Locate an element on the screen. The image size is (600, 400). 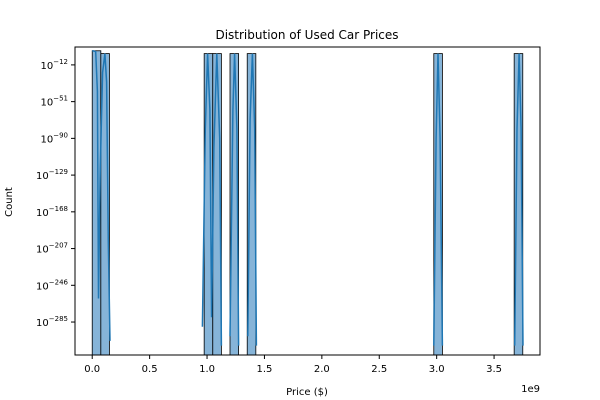
chart-title: Distribution of Used Car Prices is located at coordinates (306, 35).